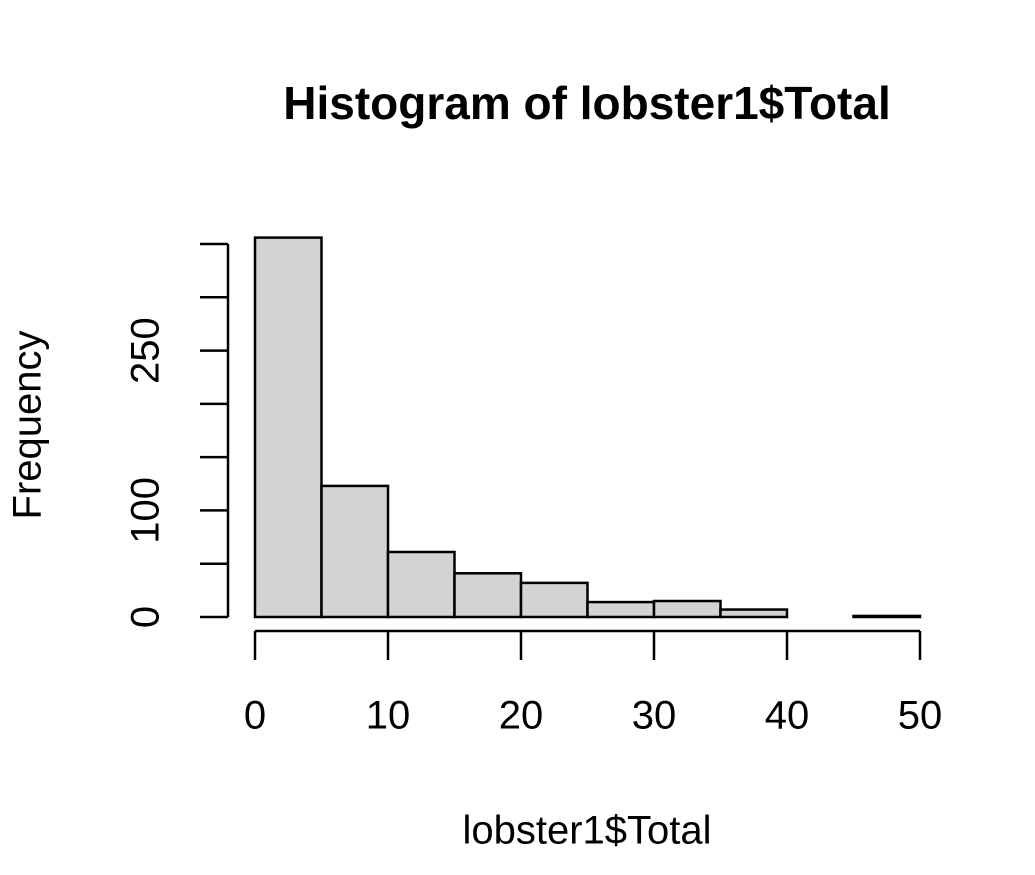 This screenshot has height=875, width=1035. What do you see at coordinates (920, 716) in the screenshot?
I see `x-tick-label: 50` at bounding box center [920, 716].